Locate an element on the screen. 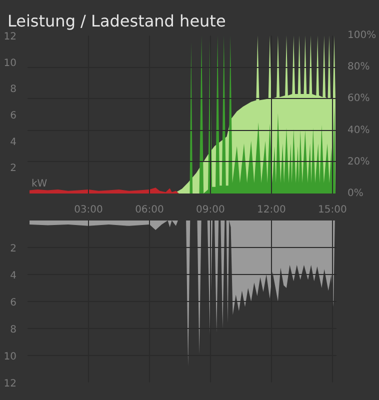  y2-tick-label: 60% is located at coordinates (359, 98).